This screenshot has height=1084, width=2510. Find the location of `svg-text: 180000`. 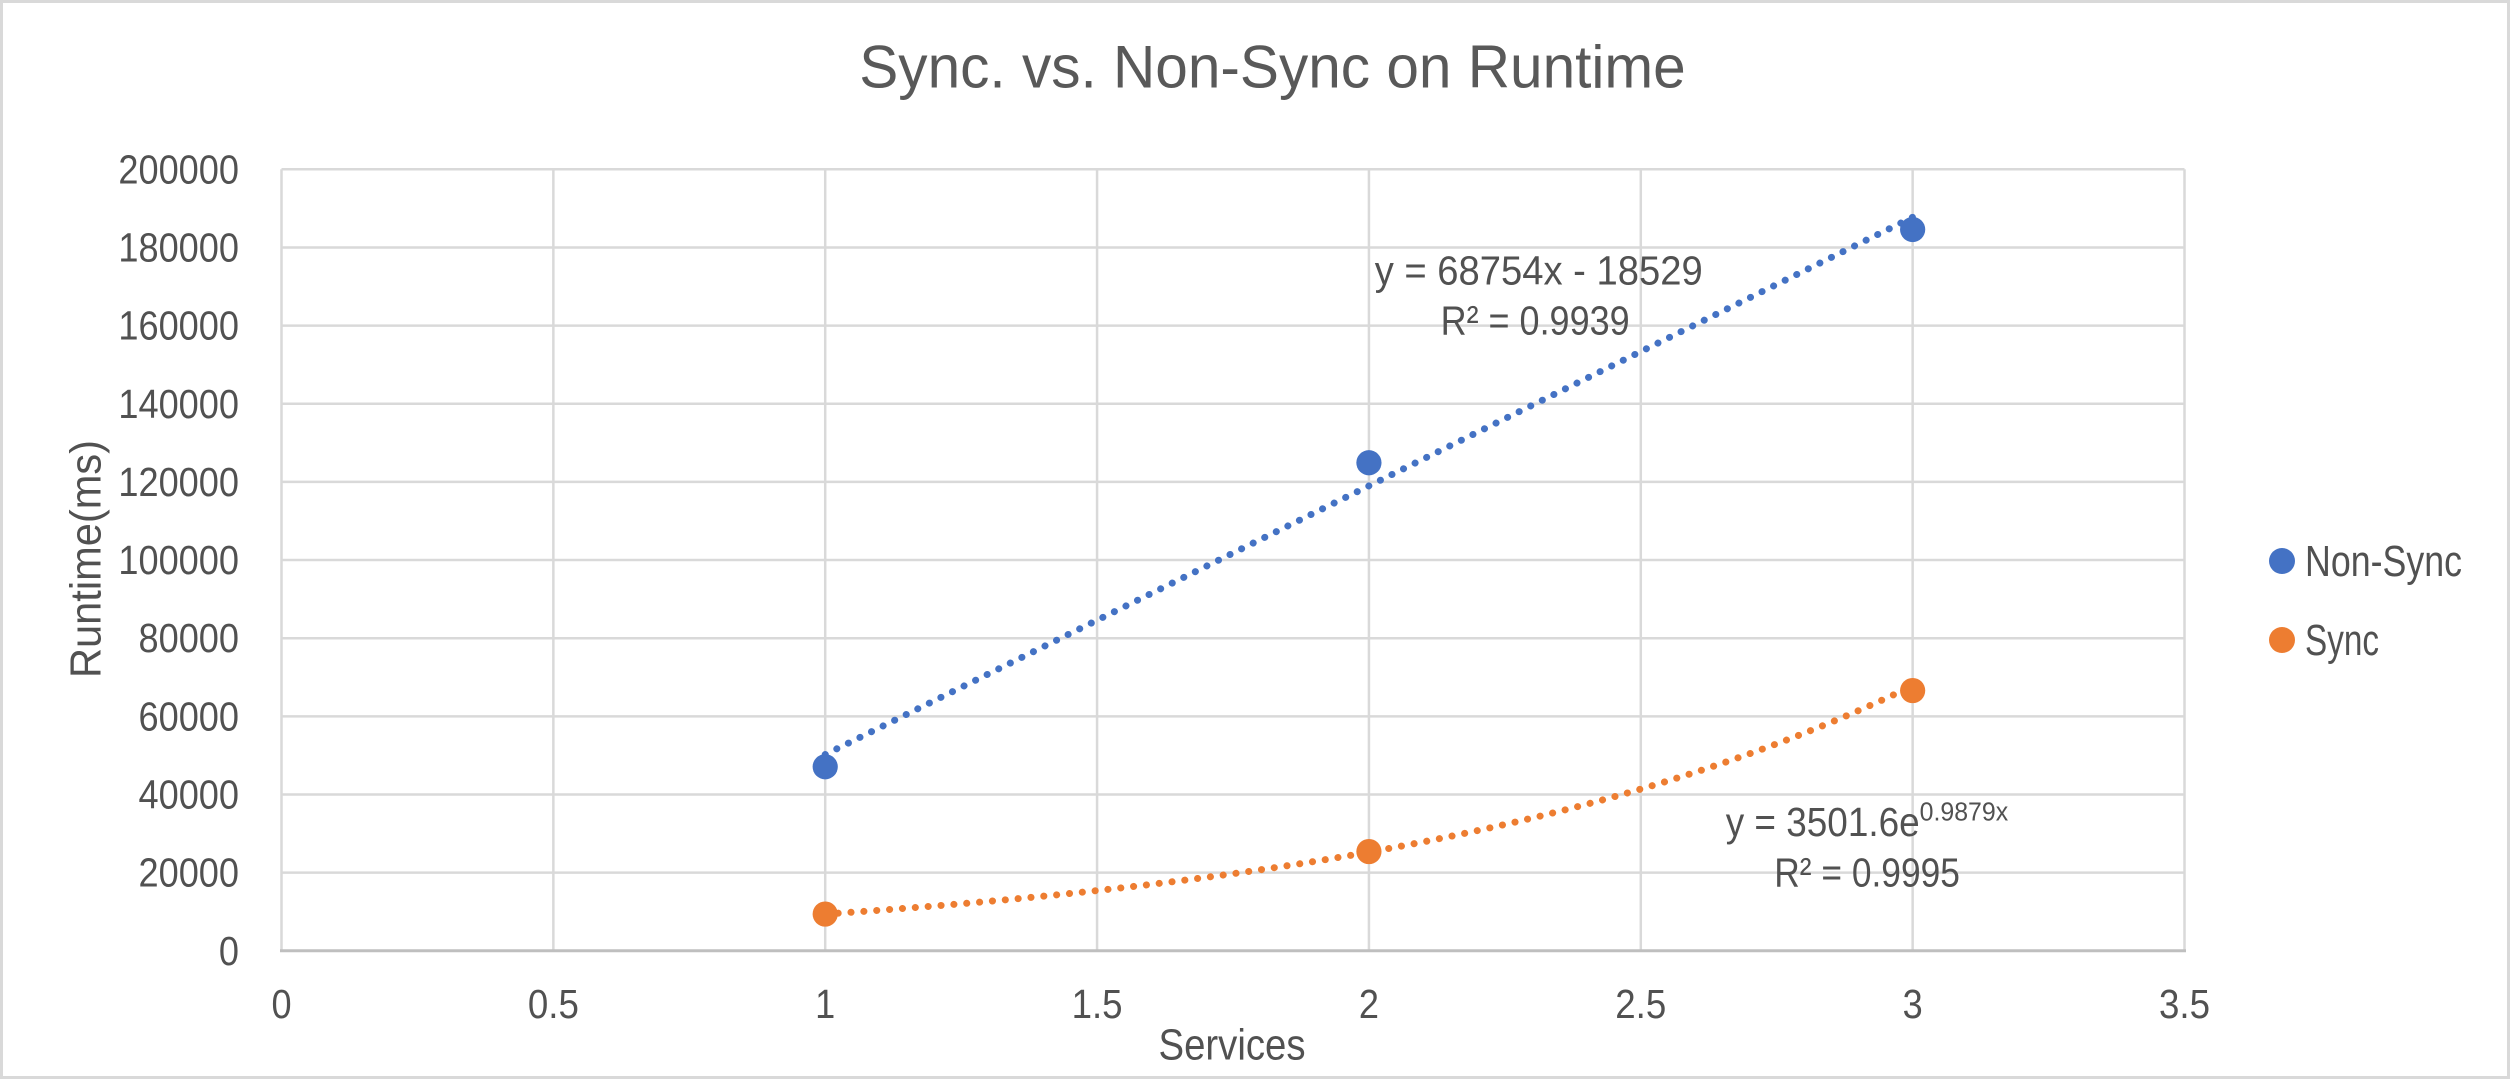

svg-text: 180000 is located at coordinates (178, 247).